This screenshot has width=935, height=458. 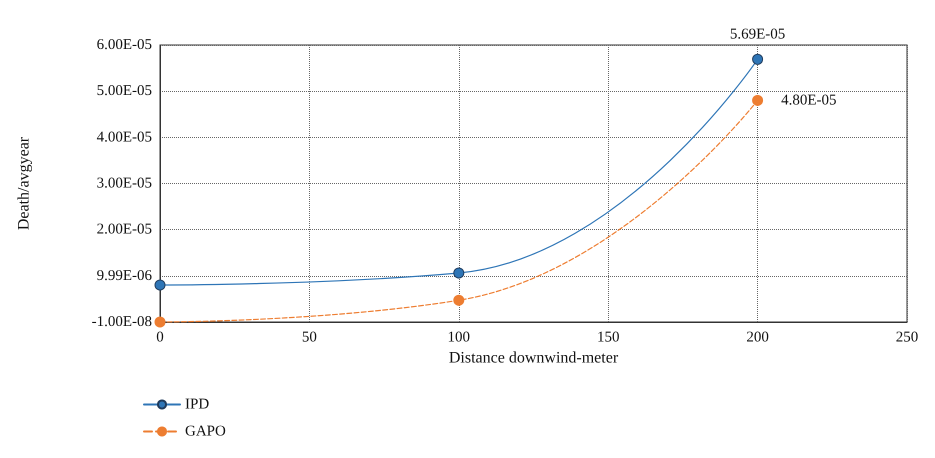 What do you see at coordinates (124, 183) in the screenshot?
I see `y-tick-label: 3.00E-05` at bounding box center [124, 183].